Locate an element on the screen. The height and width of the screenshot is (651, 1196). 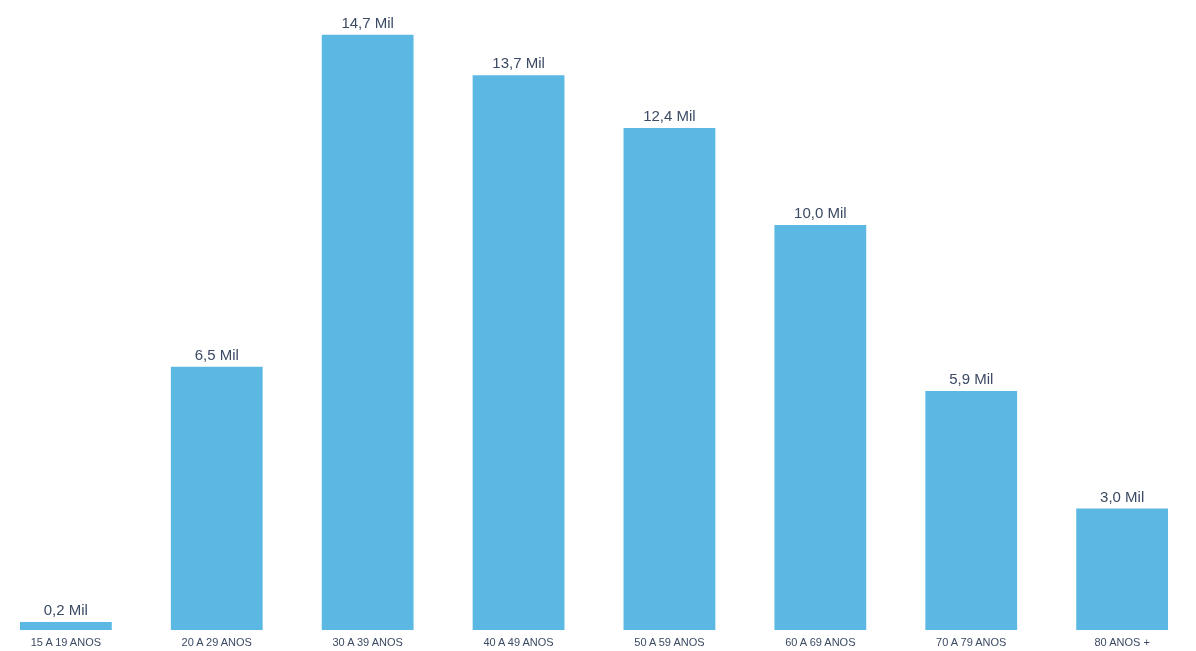
x-tick-label: 60 A 69 ANOS is located at coordinates (820, 641).